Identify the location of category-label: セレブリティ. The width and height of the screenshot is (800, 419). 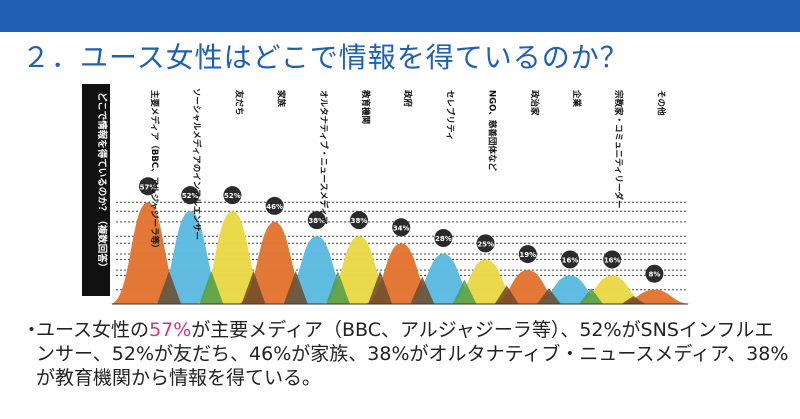
(449, 115).